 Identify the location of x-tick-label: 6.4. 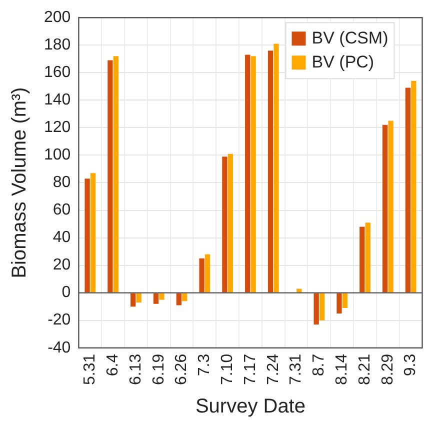
(113, 365).